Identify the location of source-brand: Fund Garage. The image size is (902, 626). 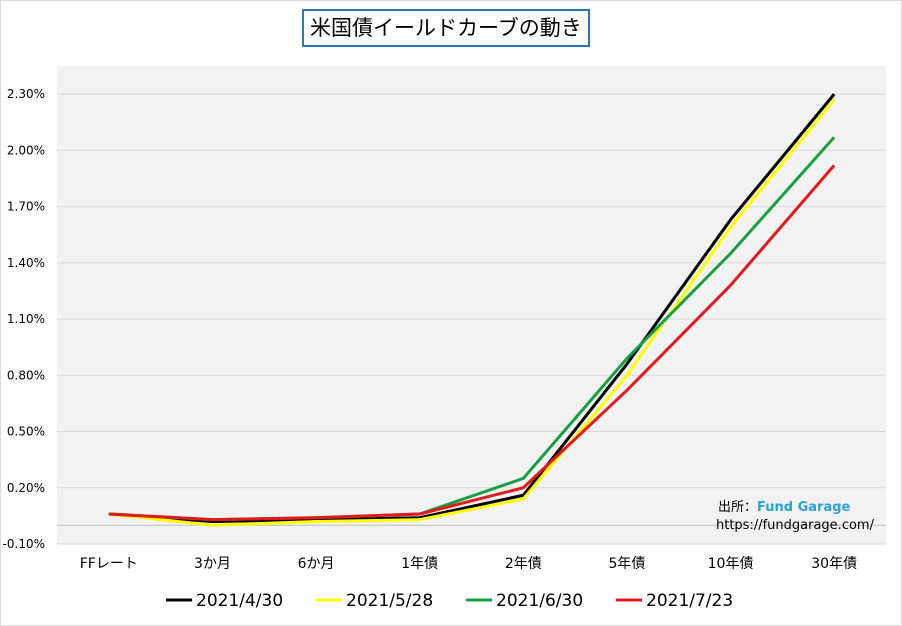
(804, 507).